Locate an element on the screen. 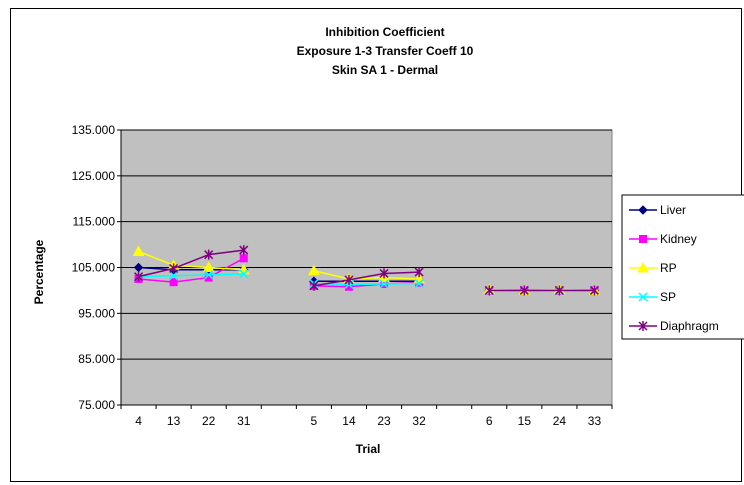 Image resolution: width=744 pixels, height=485 pixels. series-diaphragm is located at coordinates (366, 270).